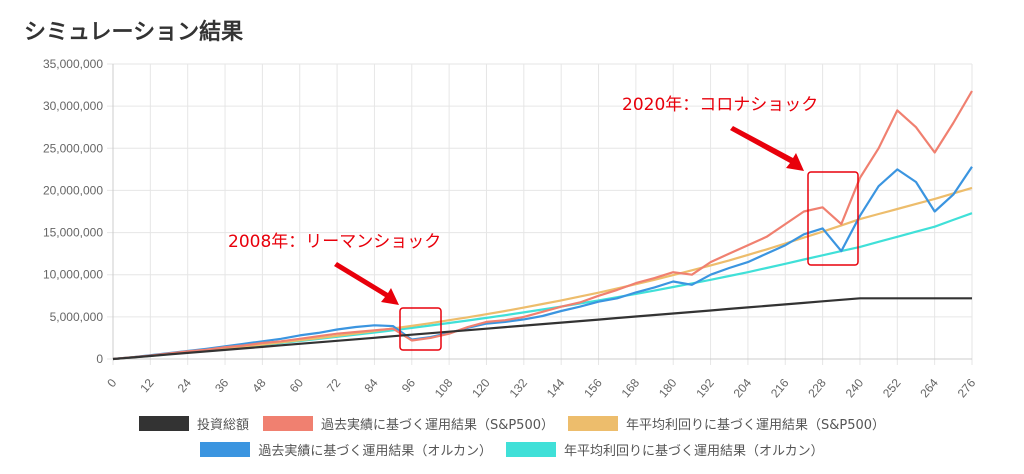  Describe the element at coordinates (631, 388) in the screenshot. I see `x-tick-label: 168` at that location.